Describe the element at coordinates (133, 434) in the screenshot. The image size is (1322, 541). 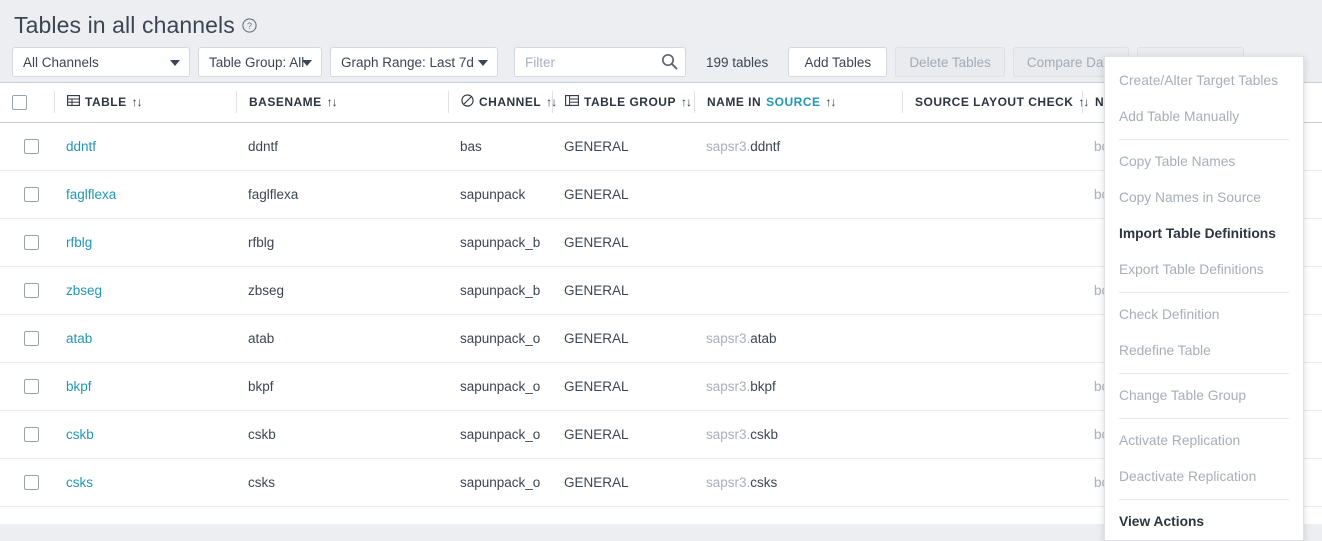
I see `cell-table: cskb` at that location.